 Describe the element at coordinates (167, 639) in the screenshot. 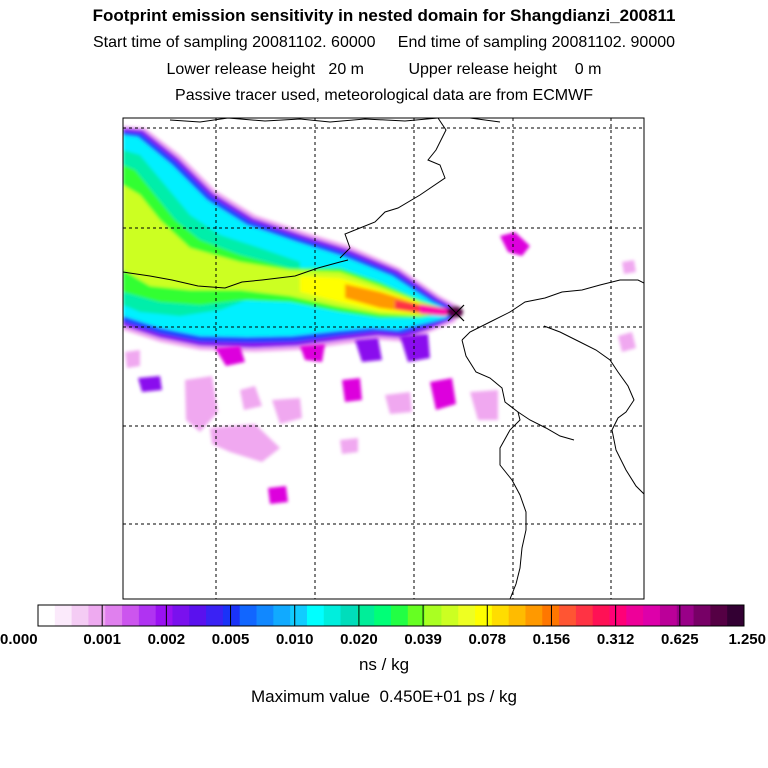

I see `colorbar-tick-label: 0.002` at that location.